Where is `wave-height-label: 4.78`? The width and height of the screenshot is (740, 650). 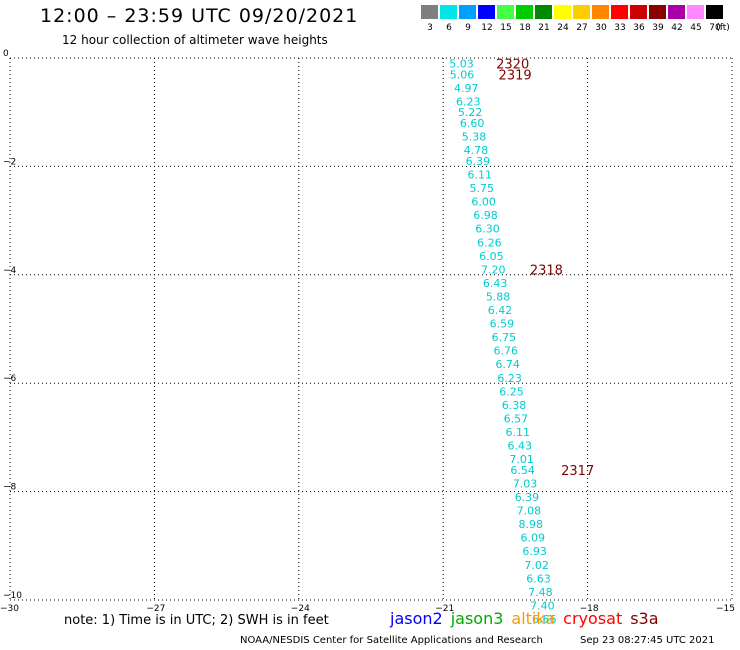
wave-height-label: 4.78 is located at coordinates (476, 150).